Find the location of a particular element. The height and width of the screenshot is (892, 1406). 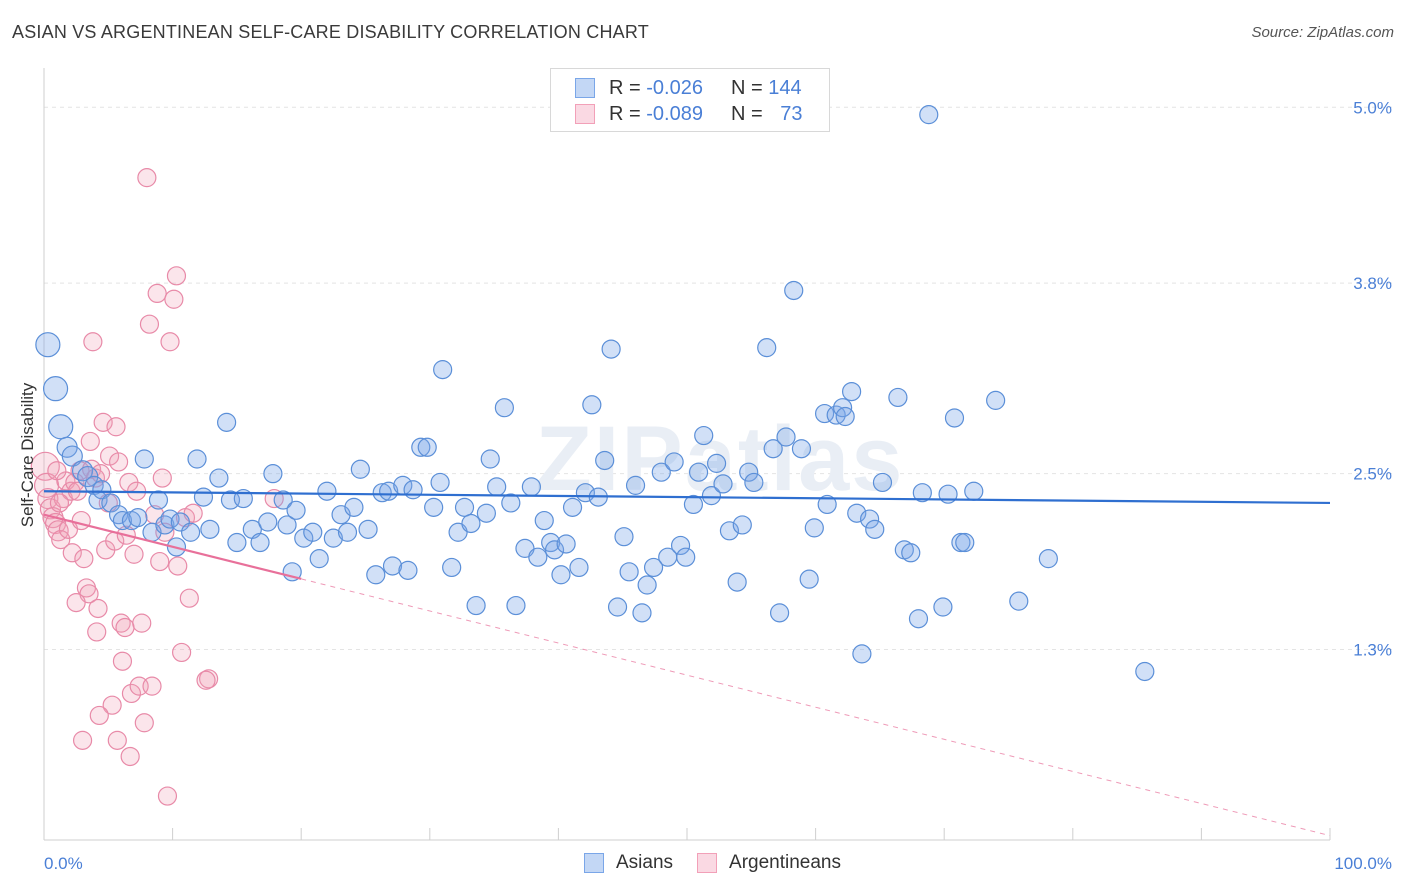

x-tick-label-min: 0.0% is located at coordinates (63, 863).